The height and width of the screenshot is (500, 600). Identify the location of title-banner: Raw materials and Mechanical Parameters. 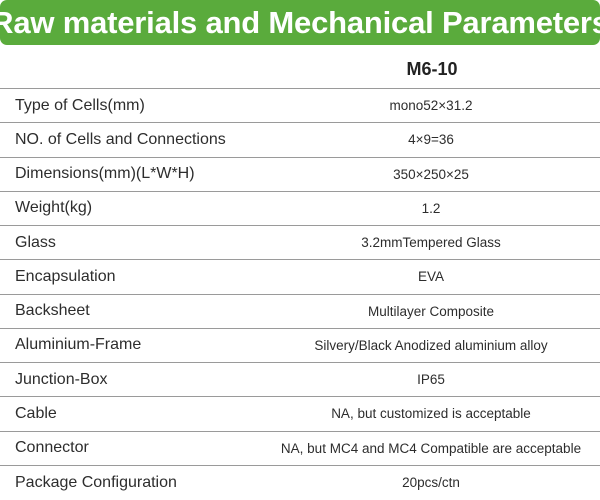
(300, 22).